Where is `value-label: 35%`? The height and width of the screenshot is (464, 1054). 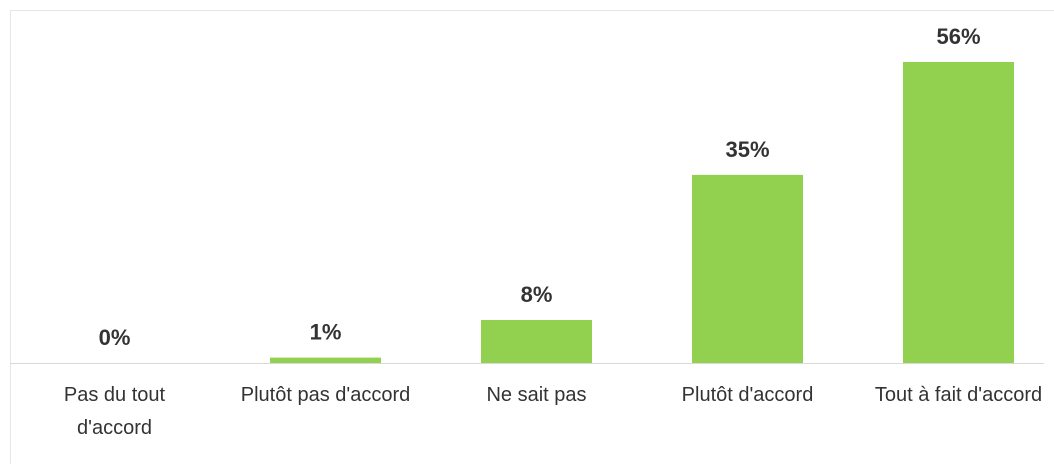 value-label: 35% is located at coordinates (747, 149).